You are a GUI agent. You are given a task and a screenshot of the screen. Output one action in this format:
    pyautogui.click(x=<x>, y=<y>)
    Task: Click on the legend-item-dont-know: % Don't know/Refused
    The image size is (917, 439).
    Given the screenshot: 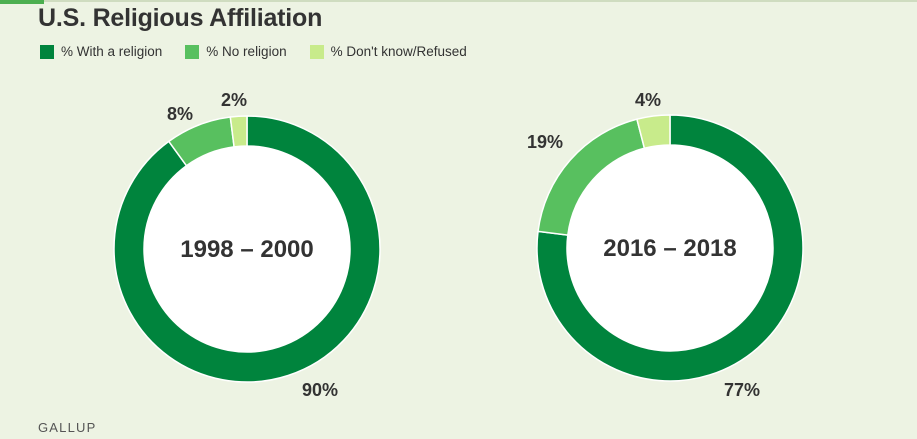 What is the action you would take?
    pyautogui.click(x=388, y=51)
    